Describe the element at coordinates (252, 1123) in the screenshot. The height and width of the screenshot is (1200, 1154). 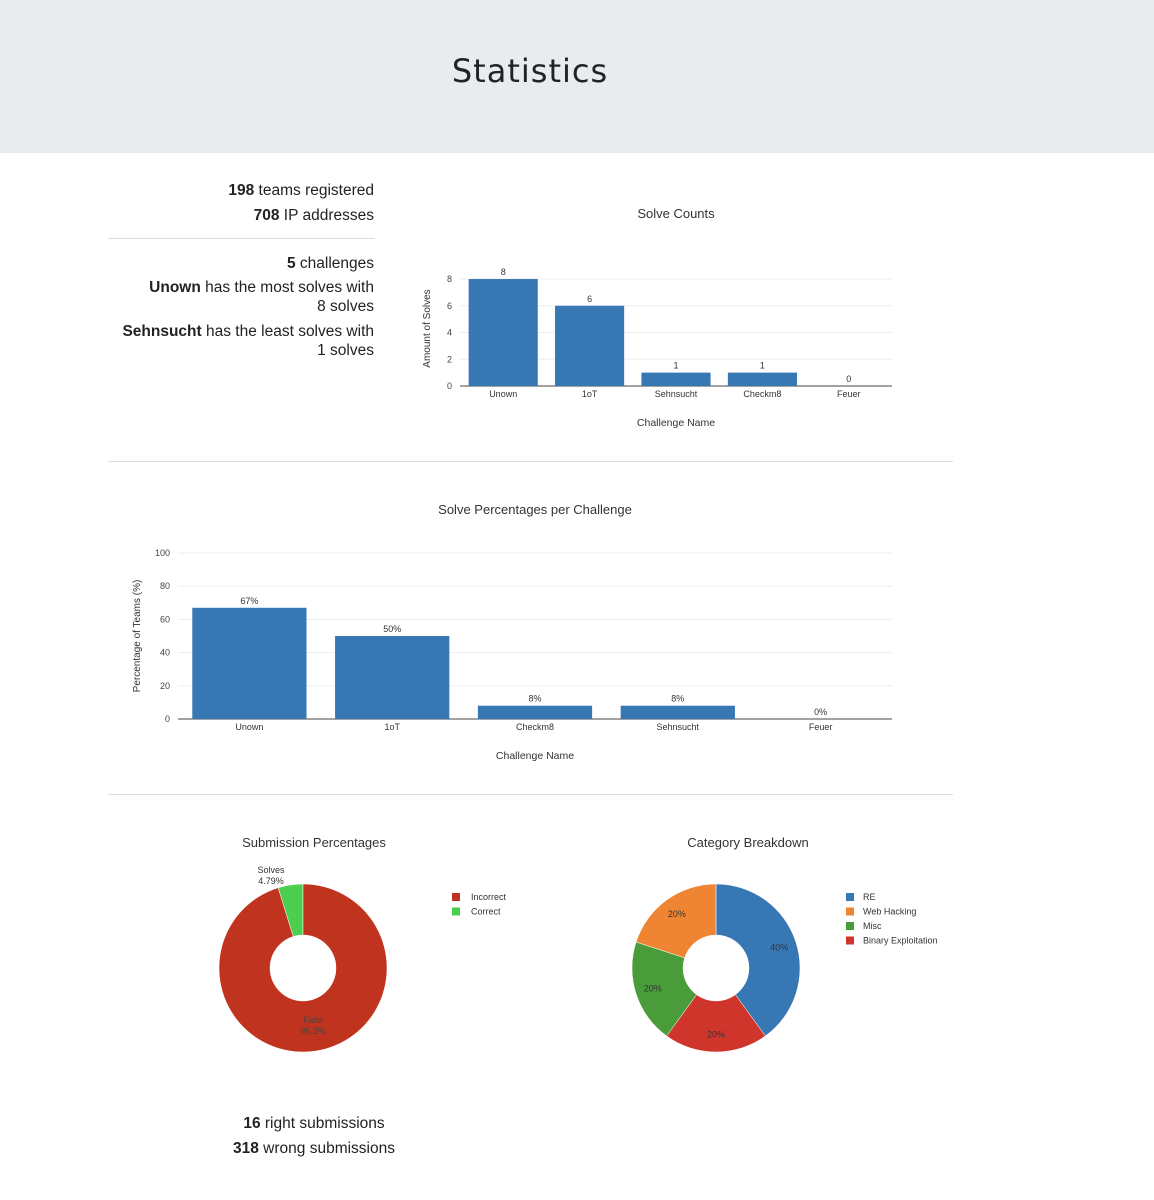
I see `right-count: 16` at that location.